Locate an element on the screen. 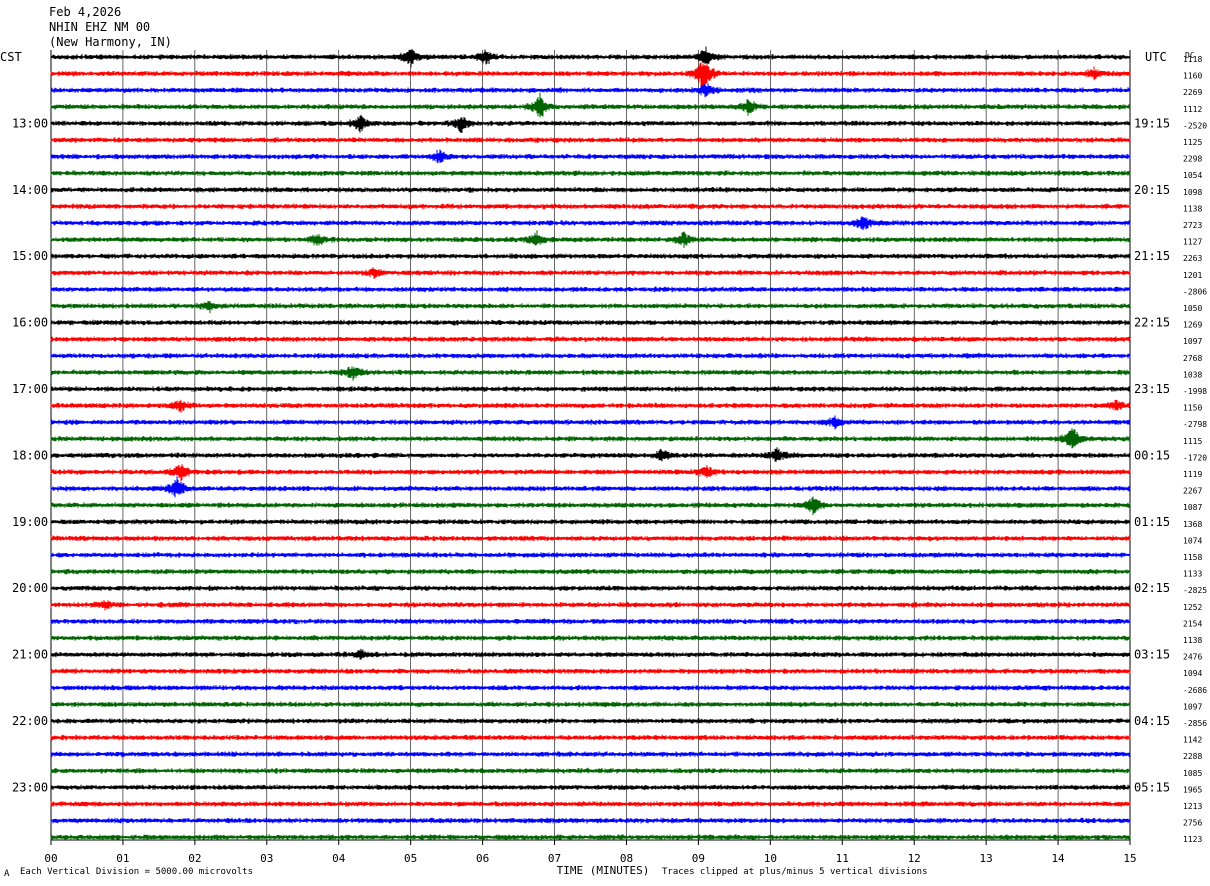  cst-hour-label: 21:00 is located at coordinates (30, 655).